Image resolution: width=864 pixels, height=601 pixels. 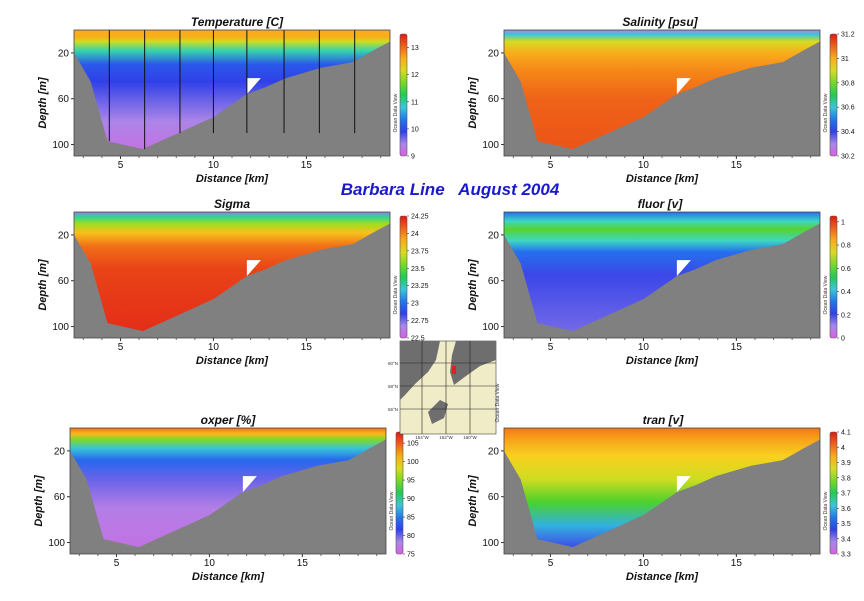 What do you see at coordinates (662, 361) in the screenshot?
I see `fluor-xlabel: Distance [km]` at bounding box center [662, 361].